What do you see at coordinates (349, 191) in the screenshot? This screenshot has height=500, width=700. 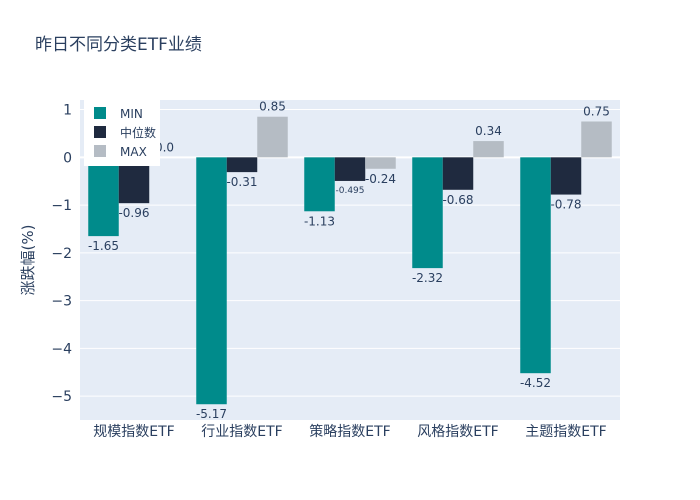 I see `data-label: -0.495` at bounding box center [349, 191].